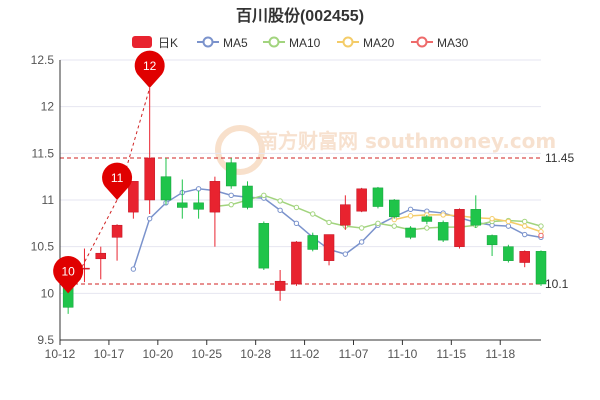 This screenshot has height=400, width=600. What do you see at coordinates (235, 43) in the screenshot?
I see `legend-label: MA5` at bounding box center [235, 43].